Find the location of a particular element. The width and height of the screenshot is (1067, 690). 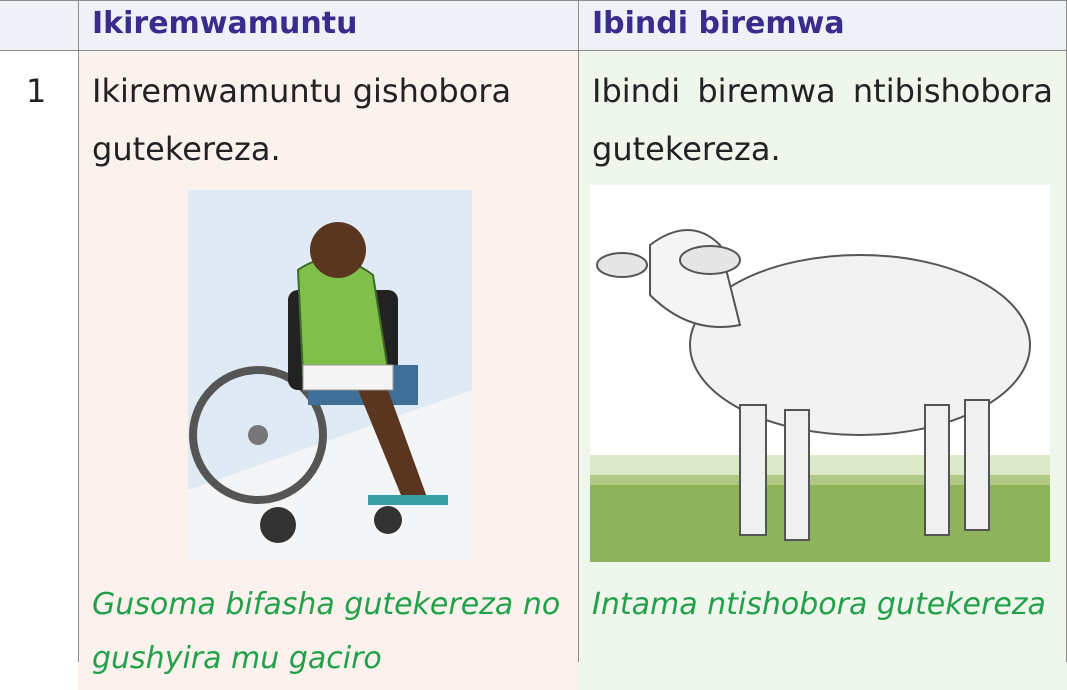

other-caption: Intama ntishobora gutekereza is located at coordinates (819, 604).